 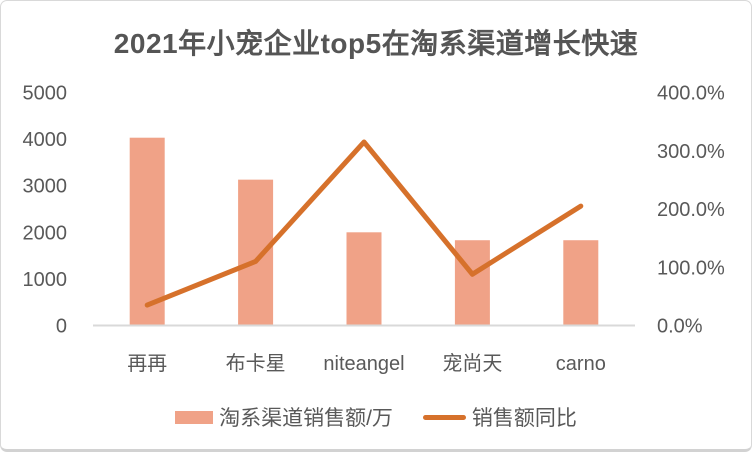 I want to click on category-label-2: niteangel, so click(x=363, y=364).